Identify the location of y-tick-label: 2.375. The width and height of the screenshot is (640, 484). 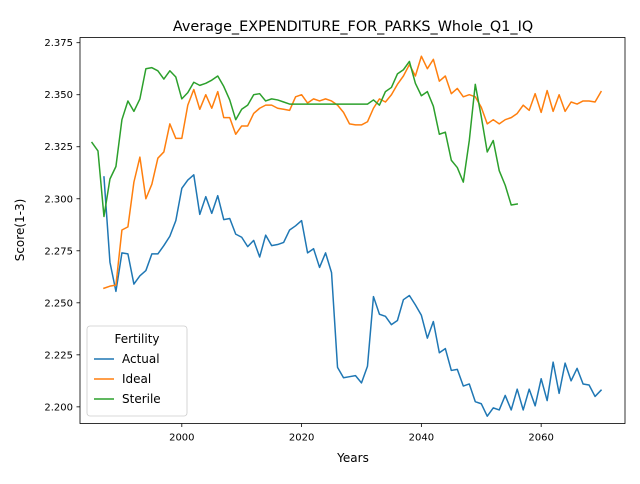
(58, 43).